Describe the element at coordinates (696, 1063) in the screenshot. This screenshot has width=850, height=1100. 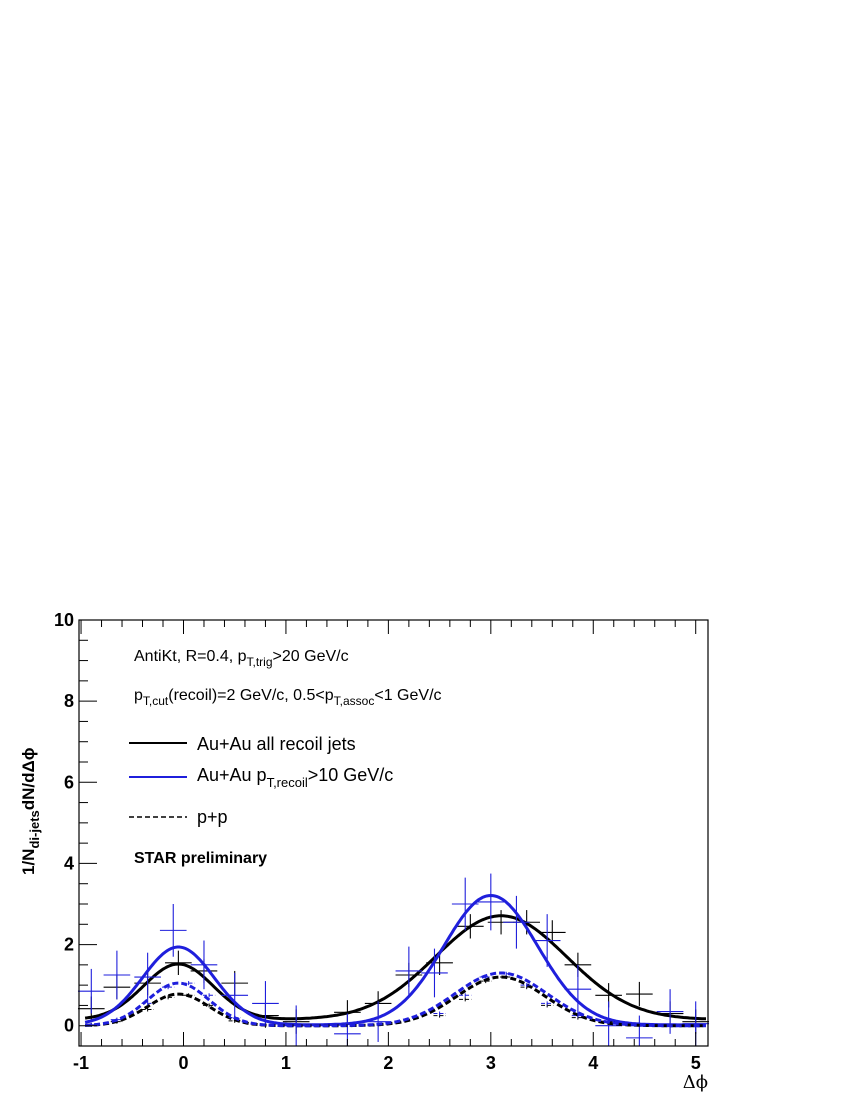
I see `x-tick-label: 5` at that location.